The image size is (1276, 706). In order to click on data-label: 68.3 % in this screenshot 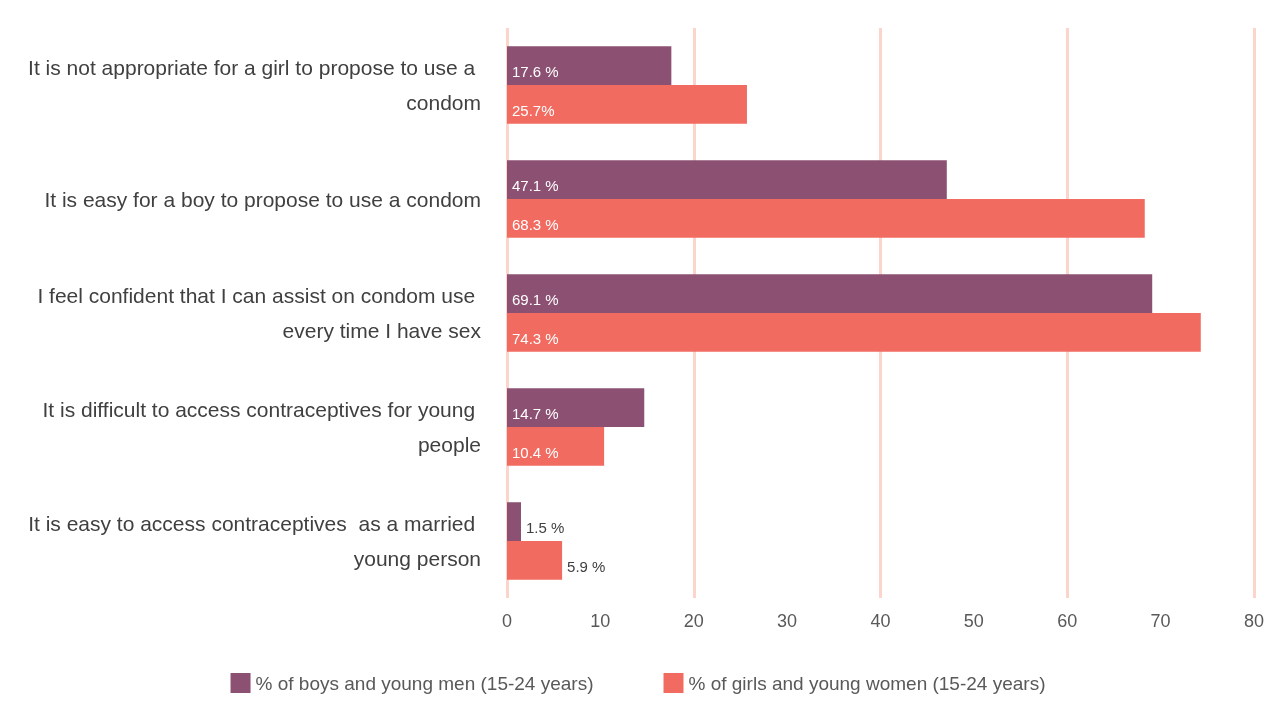, I will do `click(535, 224)`.